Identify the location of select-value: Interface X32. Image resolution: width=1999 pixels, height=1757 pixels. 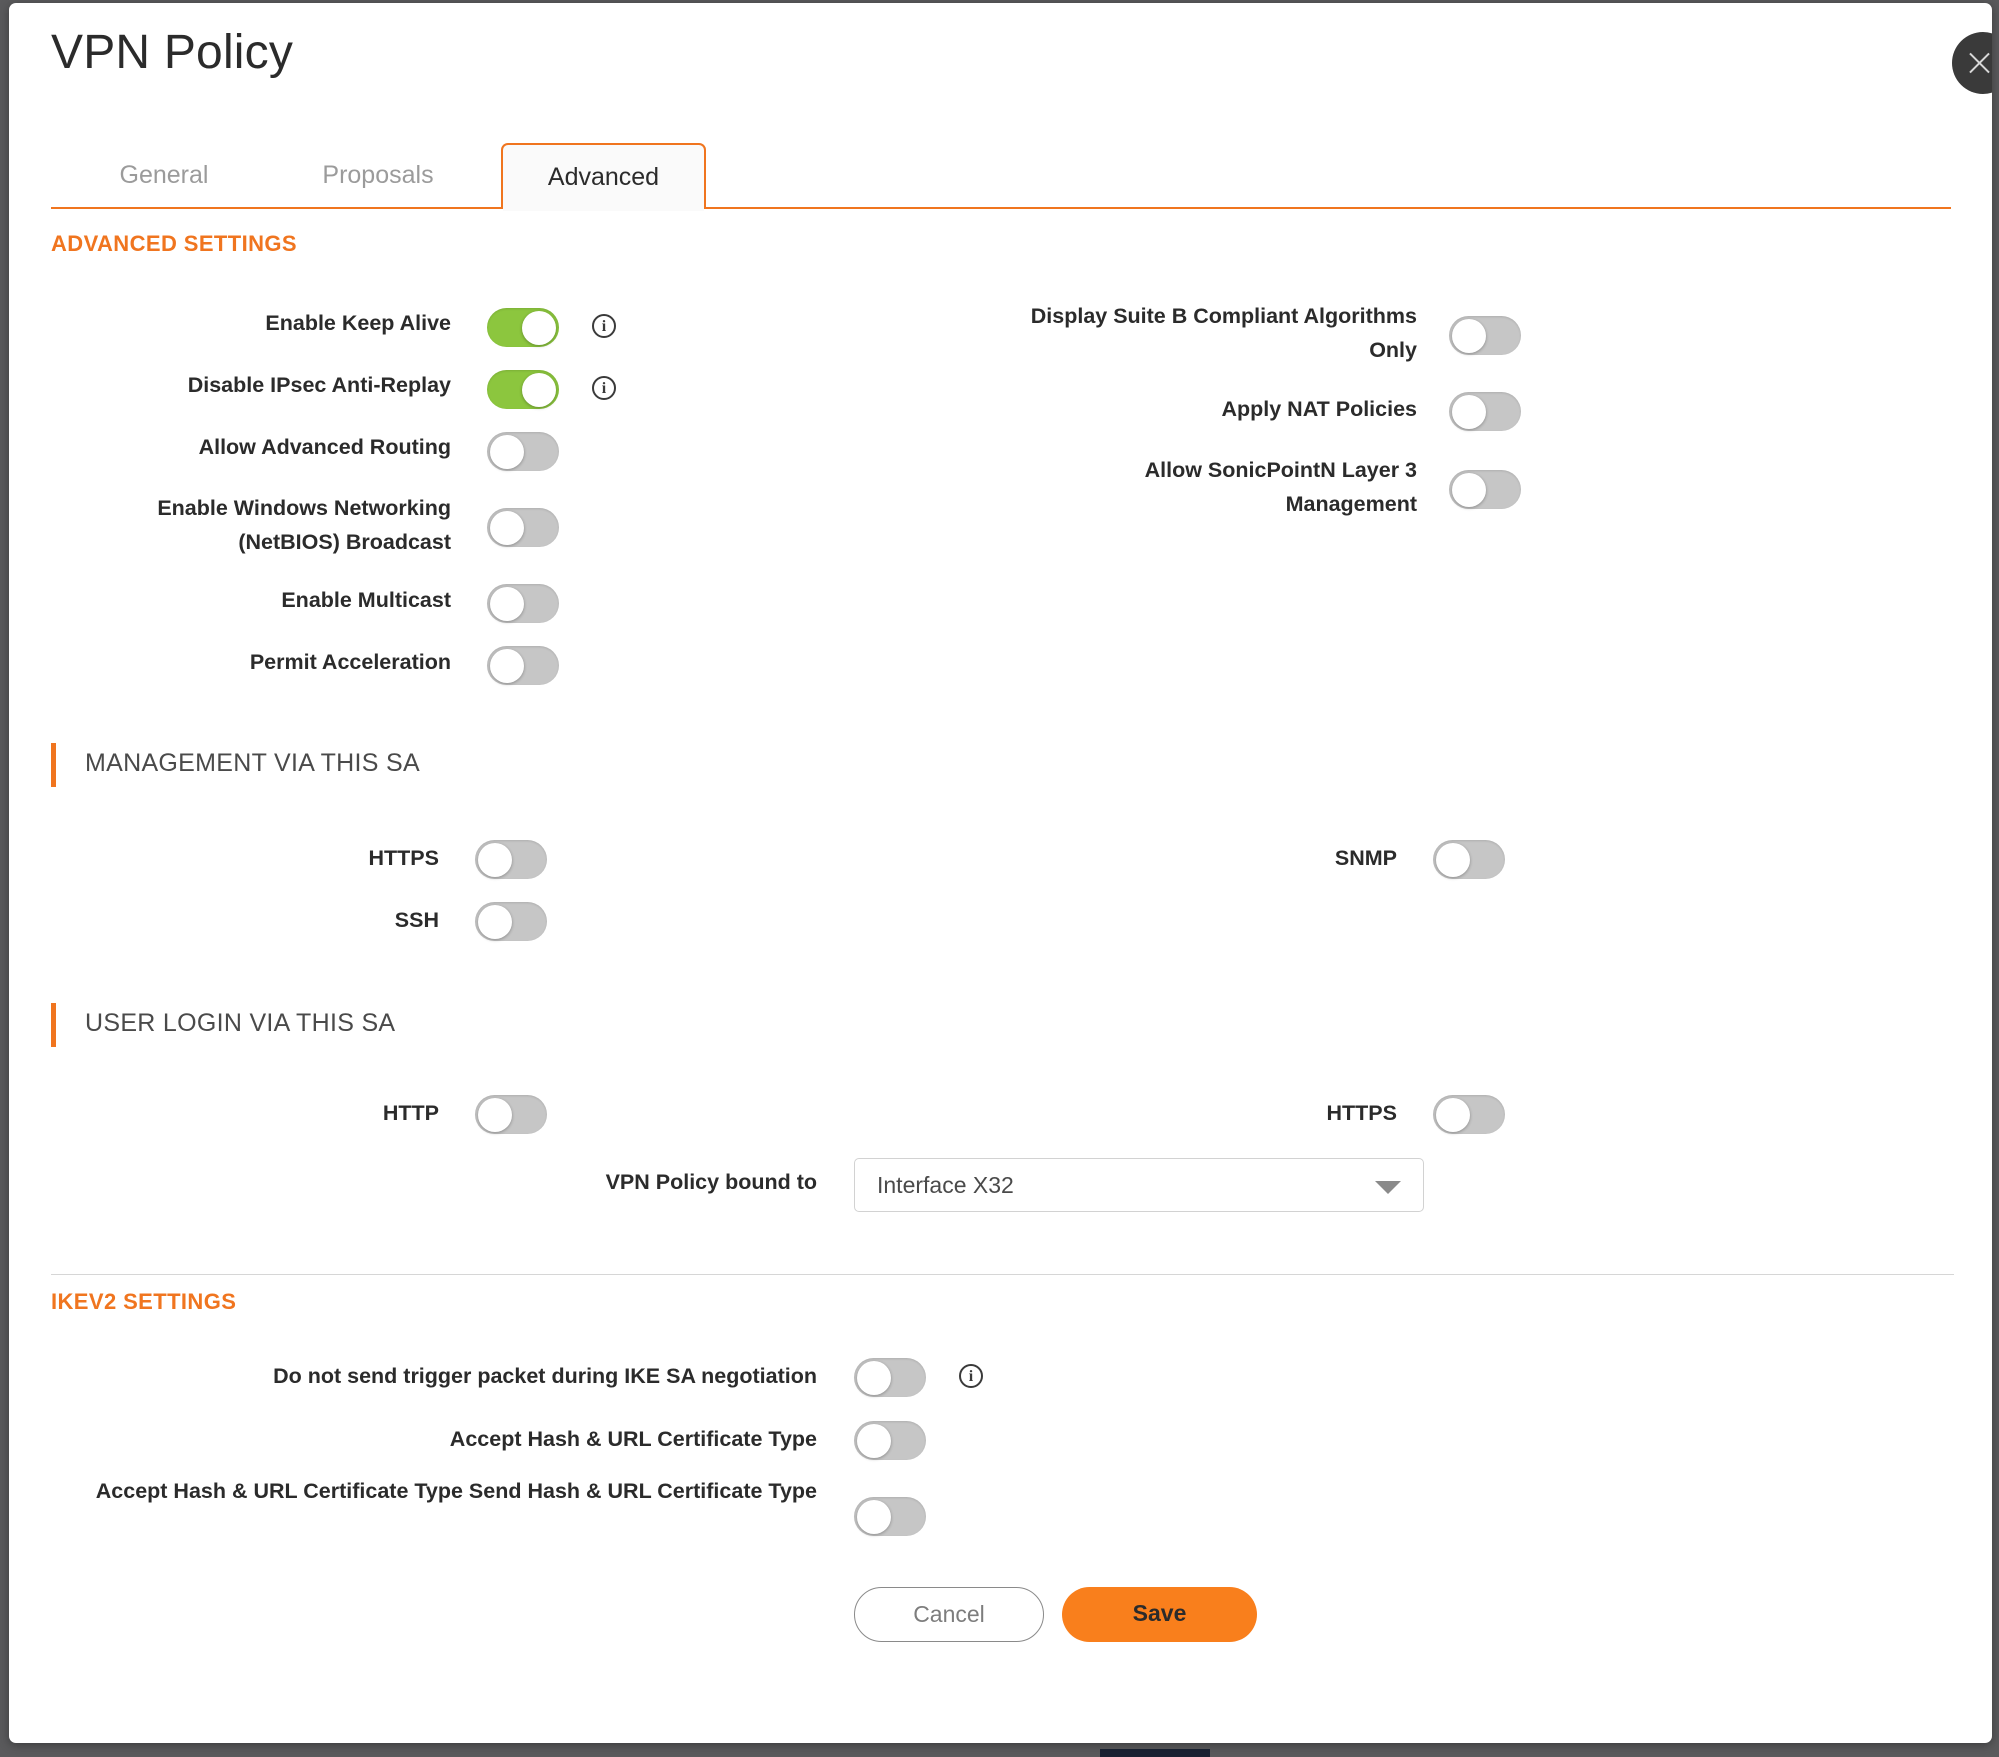
(945, 1185).